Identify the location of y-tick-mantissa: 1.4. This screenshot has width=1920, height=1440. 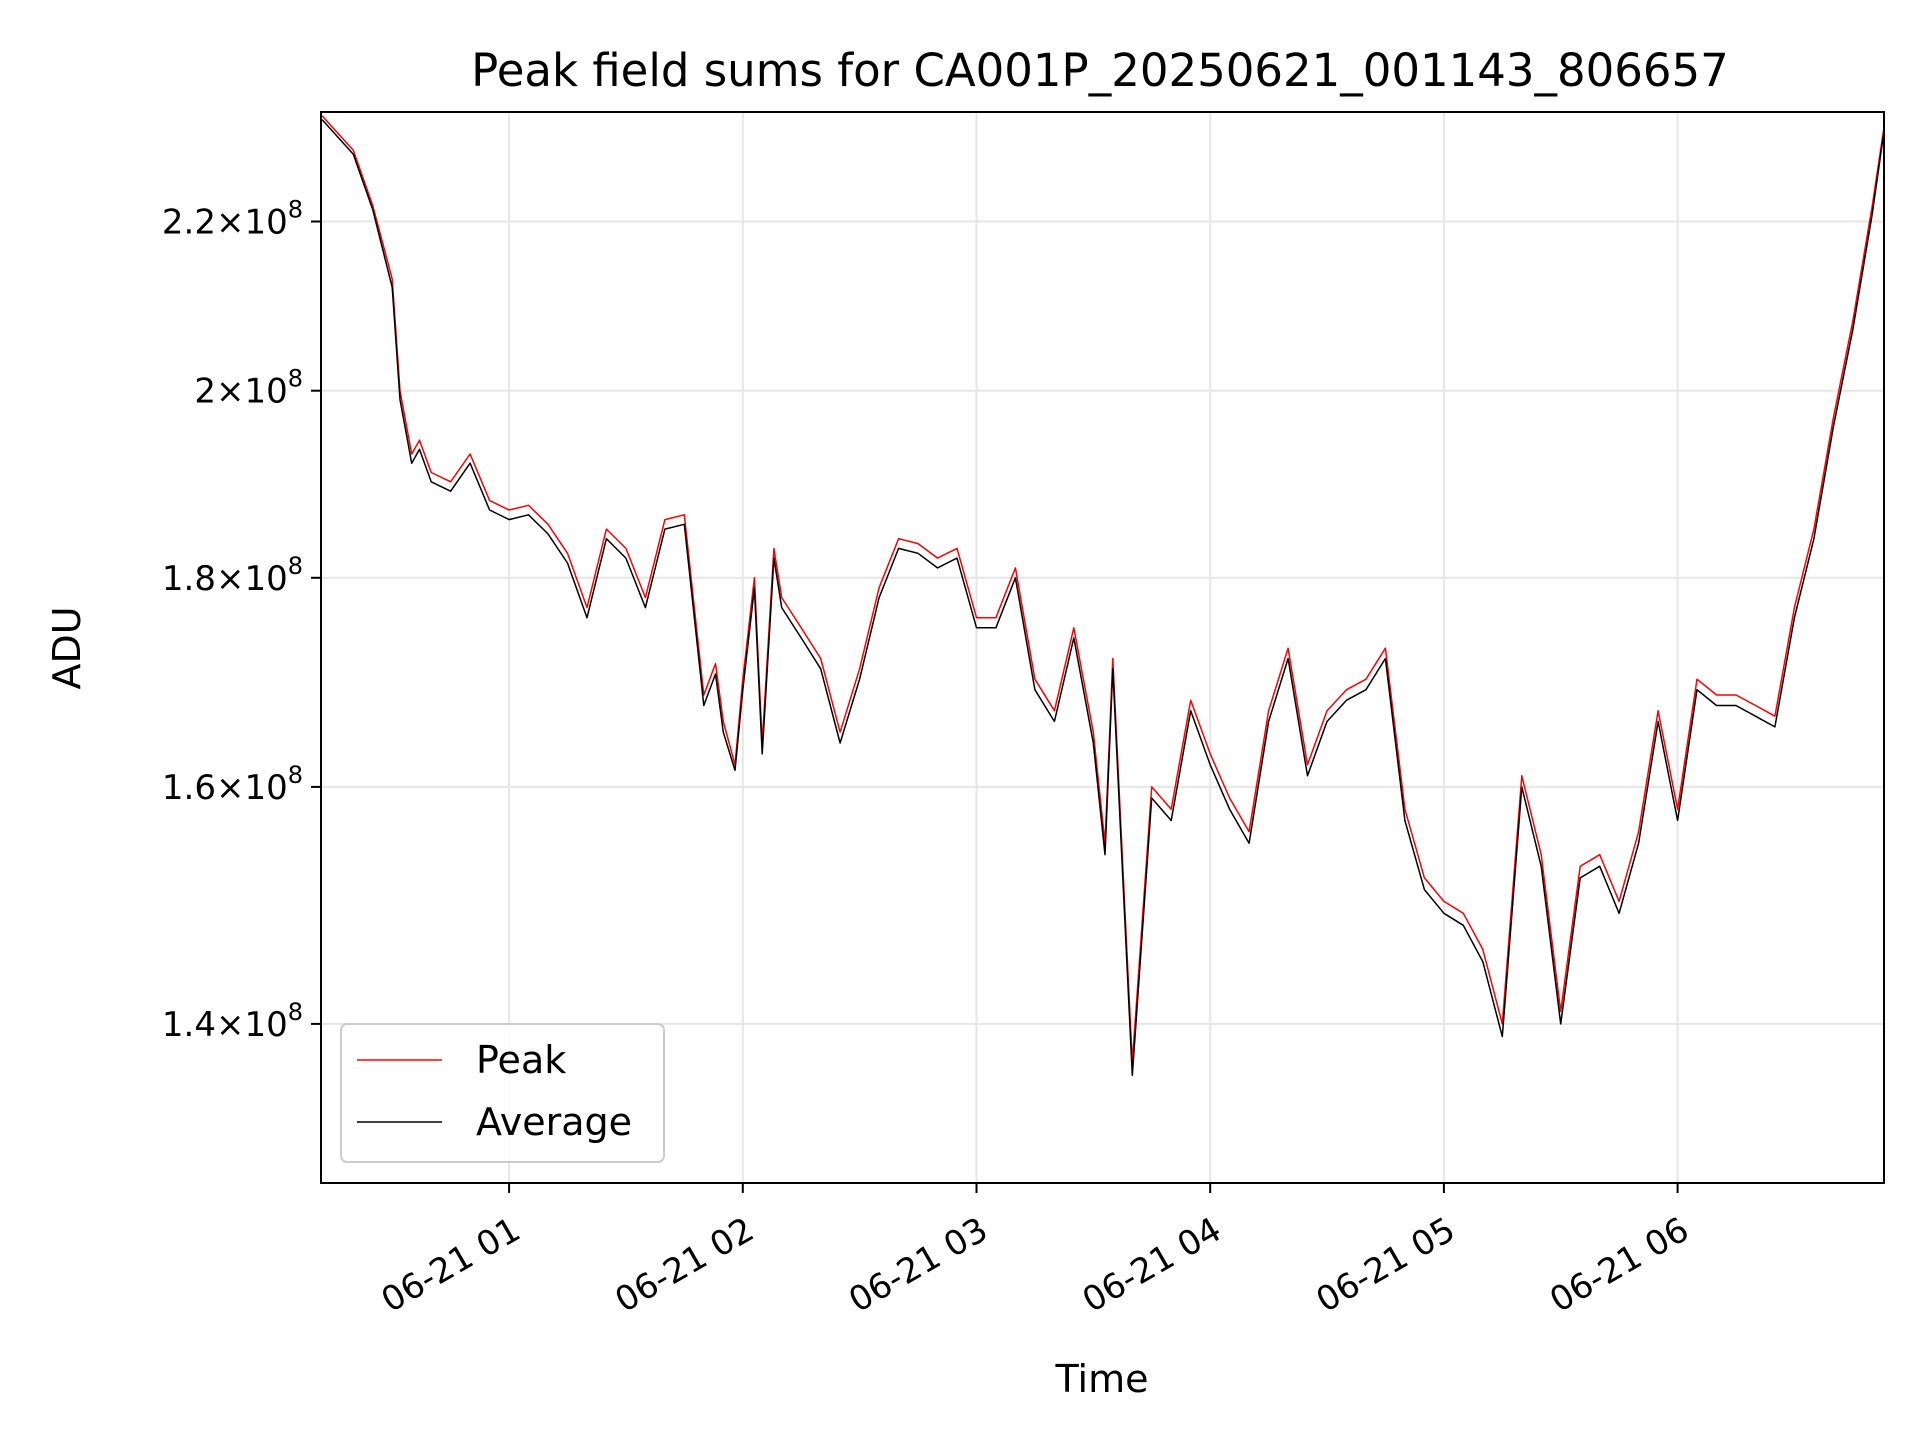
(189, 1025).